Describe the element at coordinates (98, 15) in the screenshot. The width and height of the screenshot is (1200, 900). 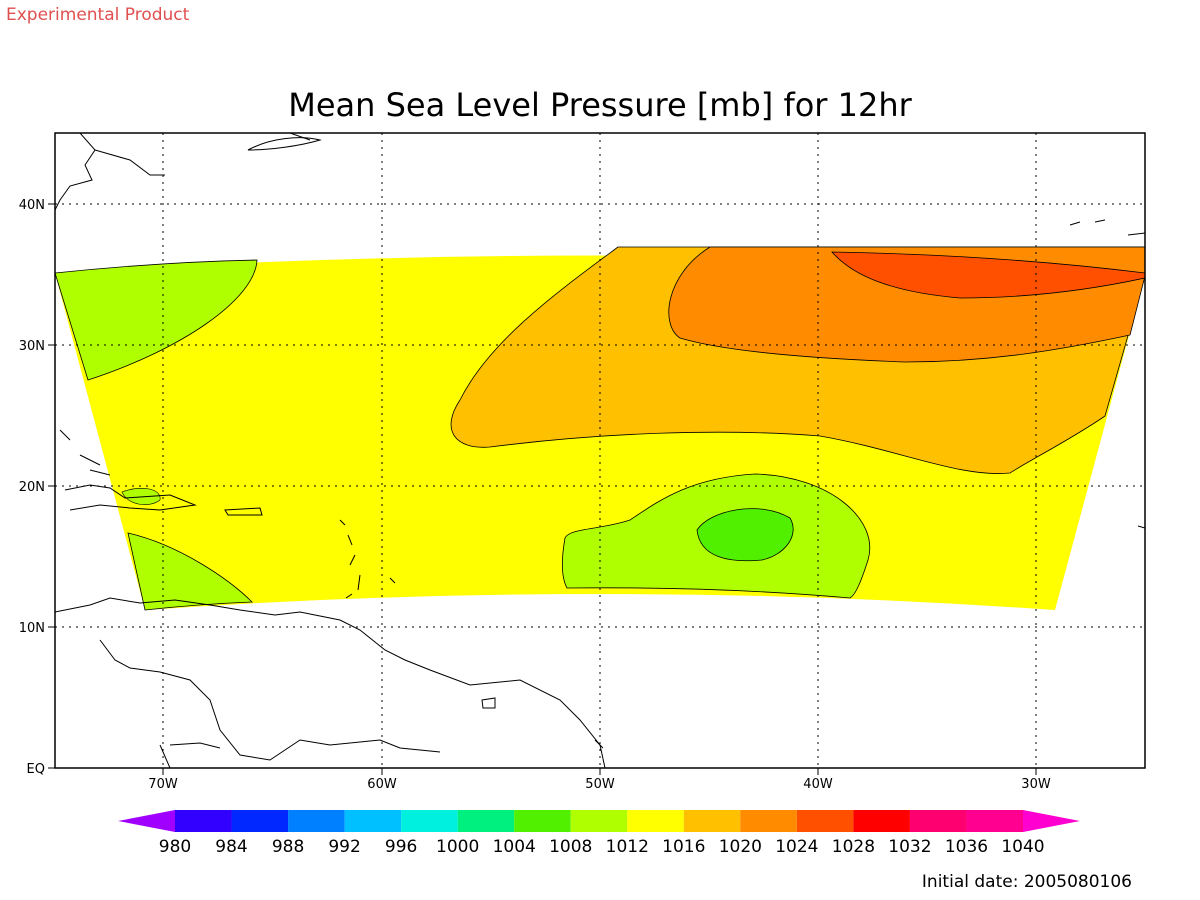
I see `experimental-product-label: Experimental Product` at that location.